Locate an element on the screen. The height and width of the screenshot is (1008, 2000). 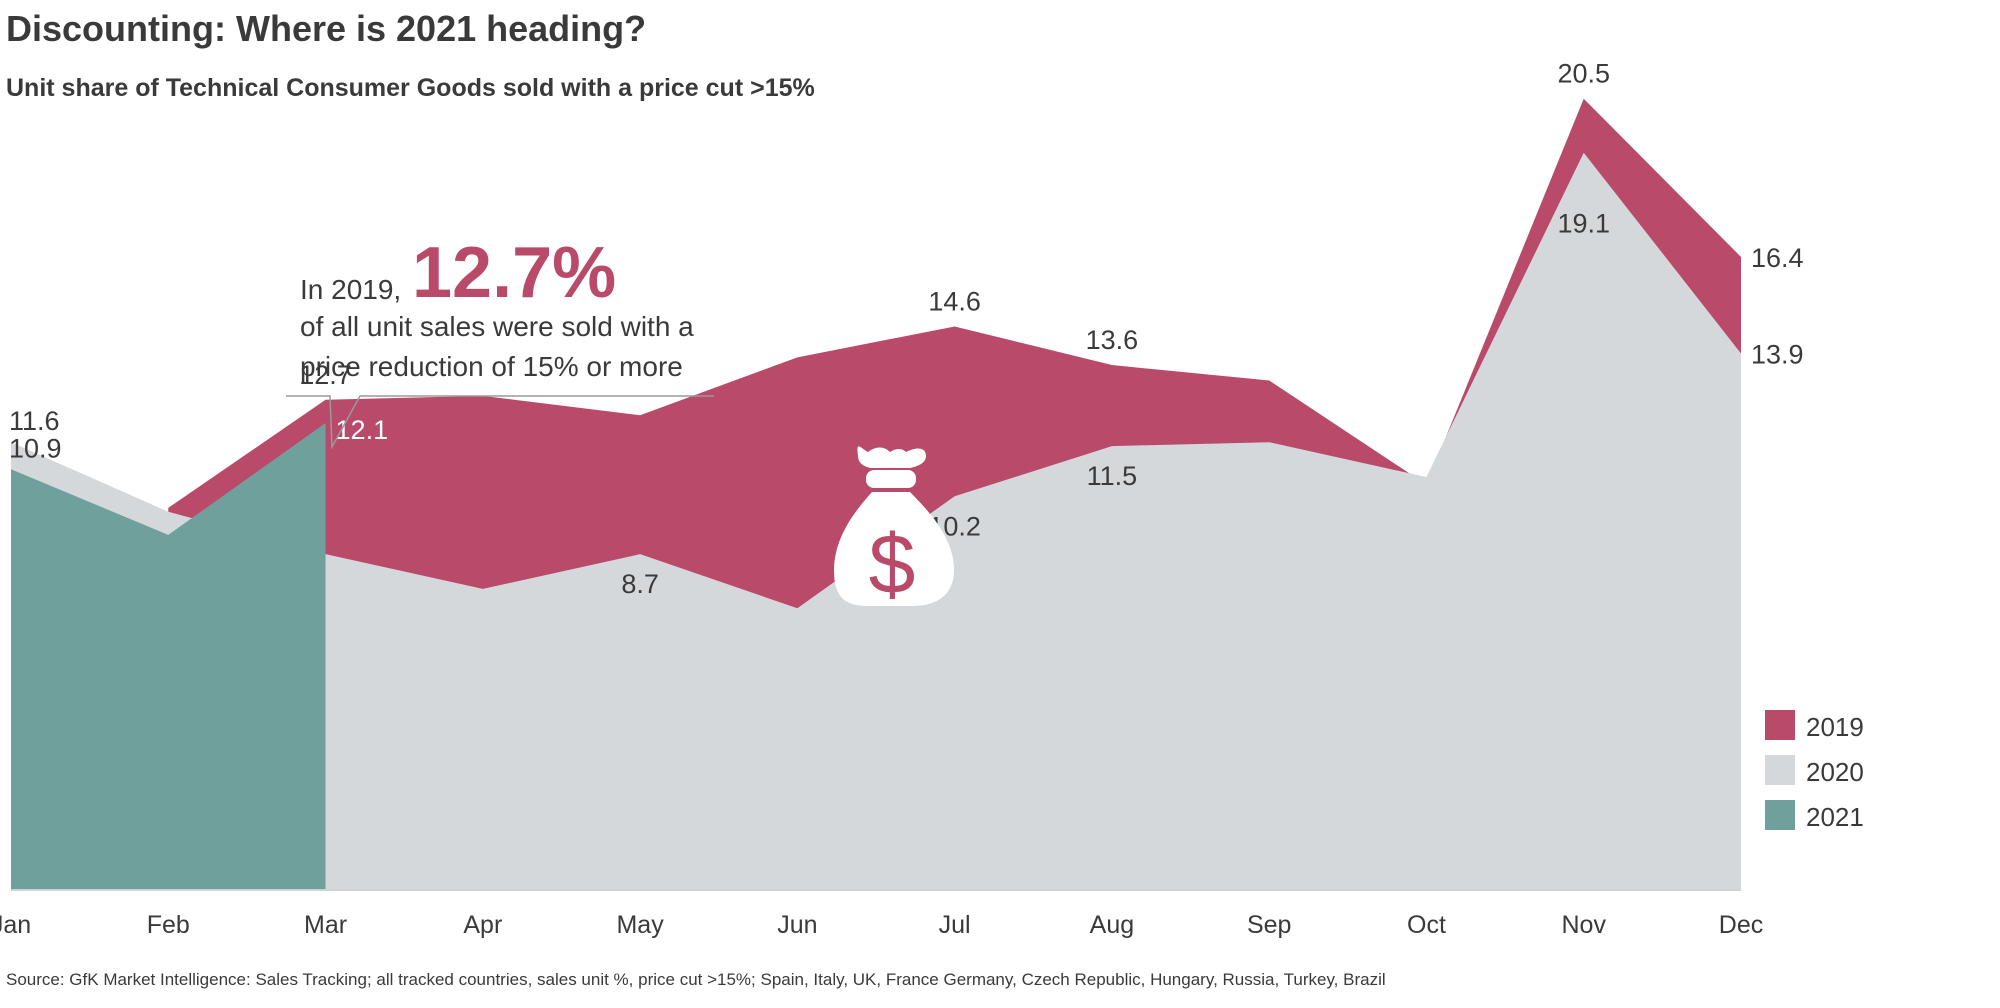
x-tick-feb: Feb is located at coordinates (168, 925).